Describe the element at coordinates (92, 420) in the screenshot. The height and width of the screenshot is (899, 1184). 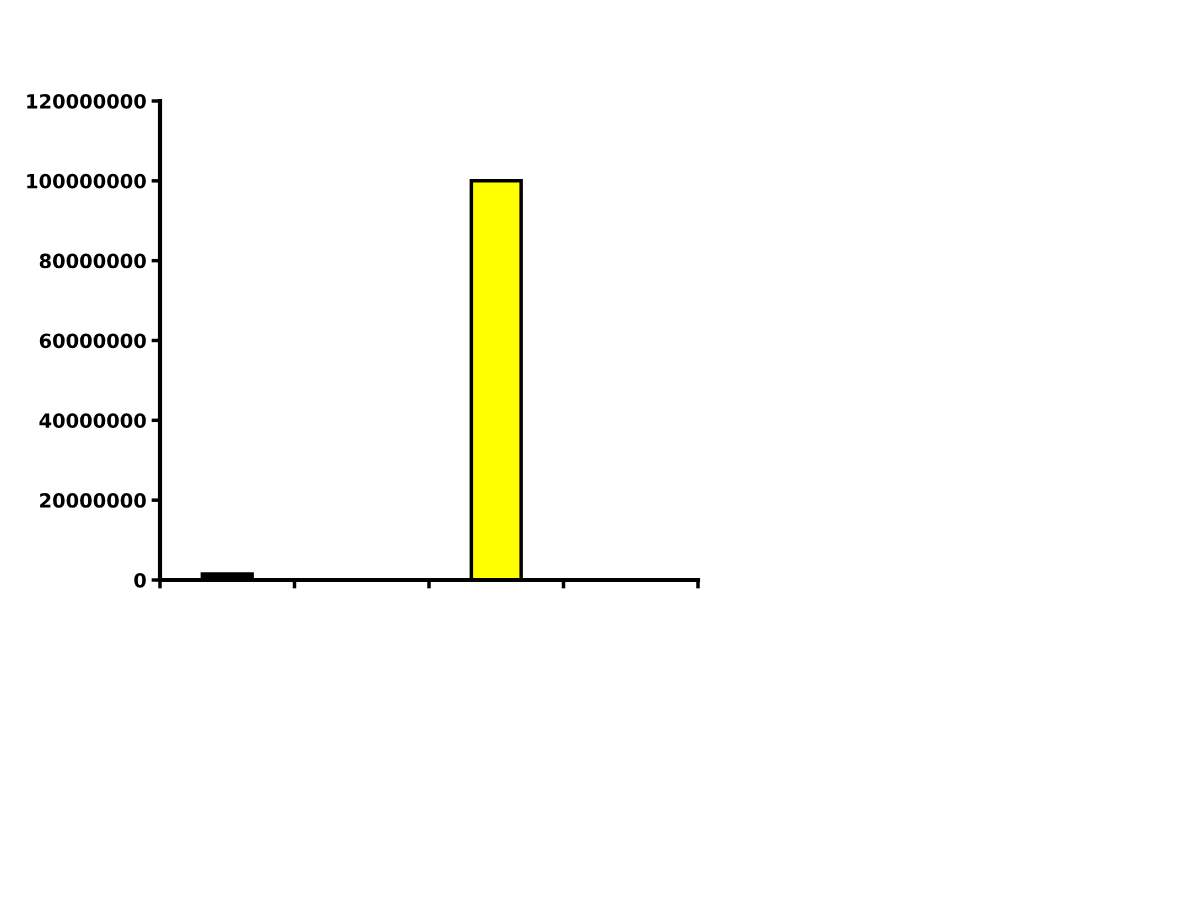
I see `y-tick-label: 40000000` at that location.